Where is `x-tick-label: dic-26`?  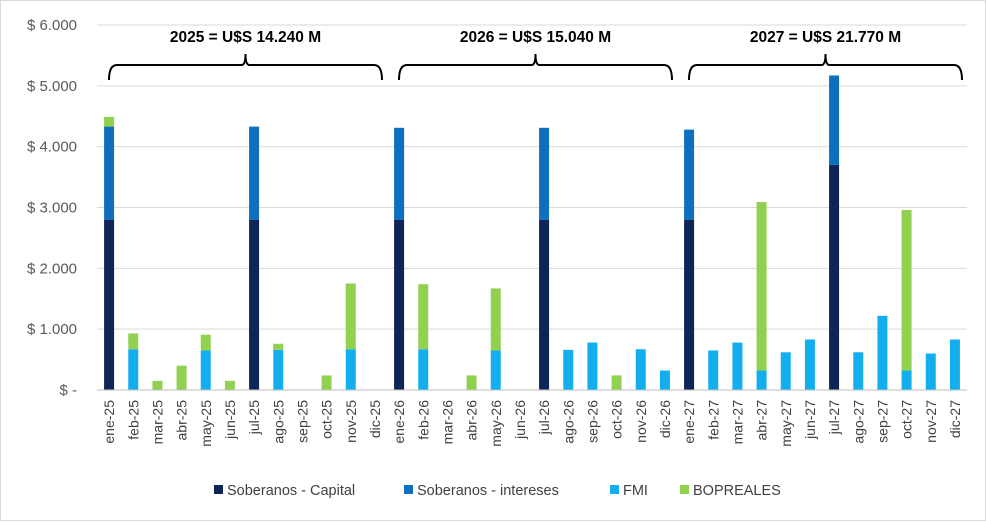
x-tick-label: dic-26 is located at coordinates (665, 419).